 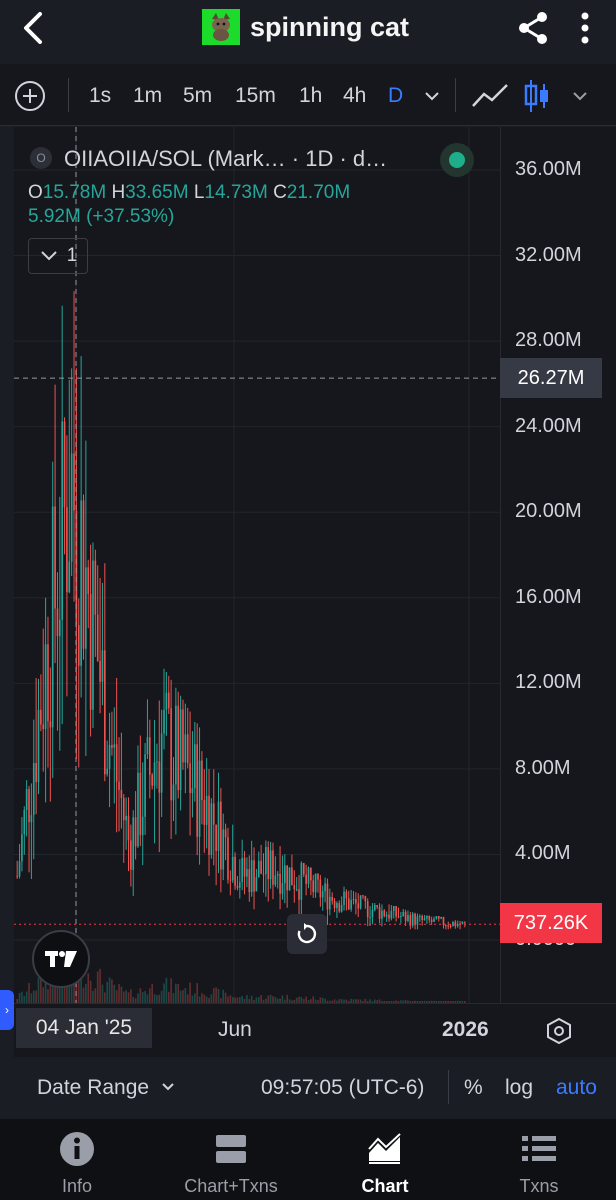 What do you see at coordinates (100, 95) in the screenshot?
I see `interval-1s: 1s` at bounding box center [100, 95].